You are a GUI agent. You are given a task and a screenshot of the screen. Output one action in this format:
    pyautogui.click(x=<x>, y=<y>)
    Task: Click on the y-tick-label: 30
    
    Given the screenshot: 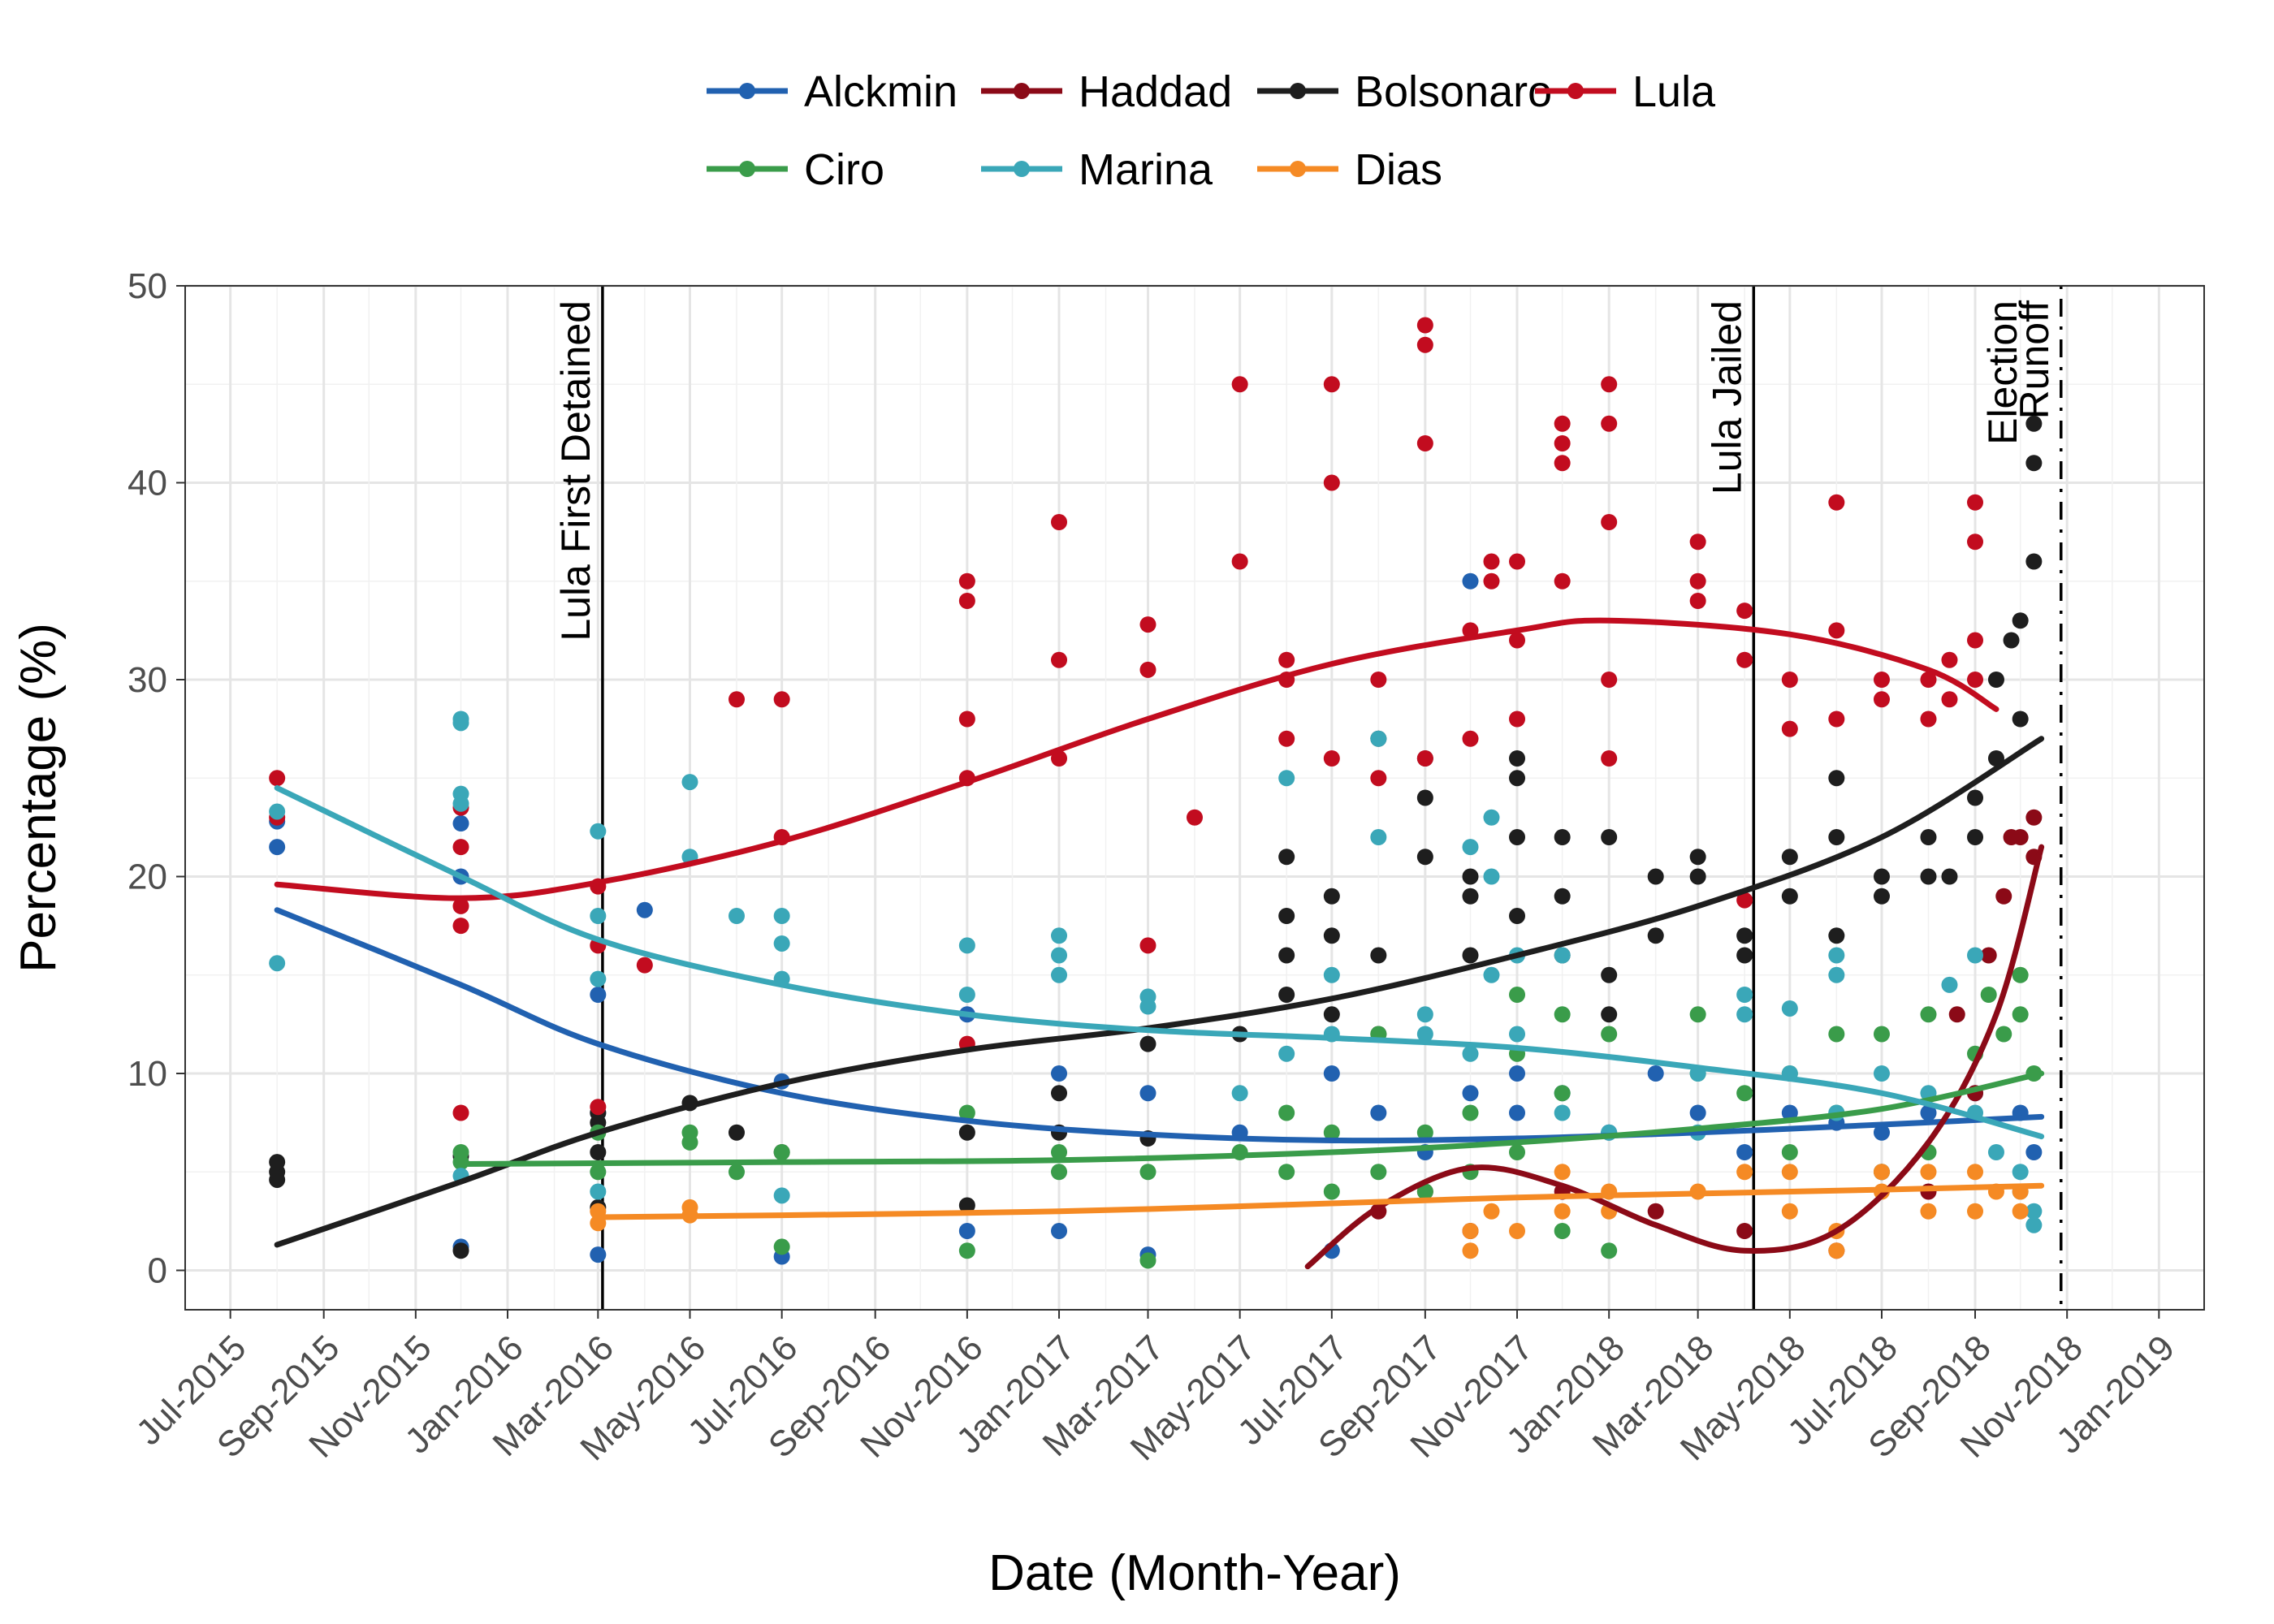 What is the action you would take?
    pyautogui.click(x=147, y=680)
    